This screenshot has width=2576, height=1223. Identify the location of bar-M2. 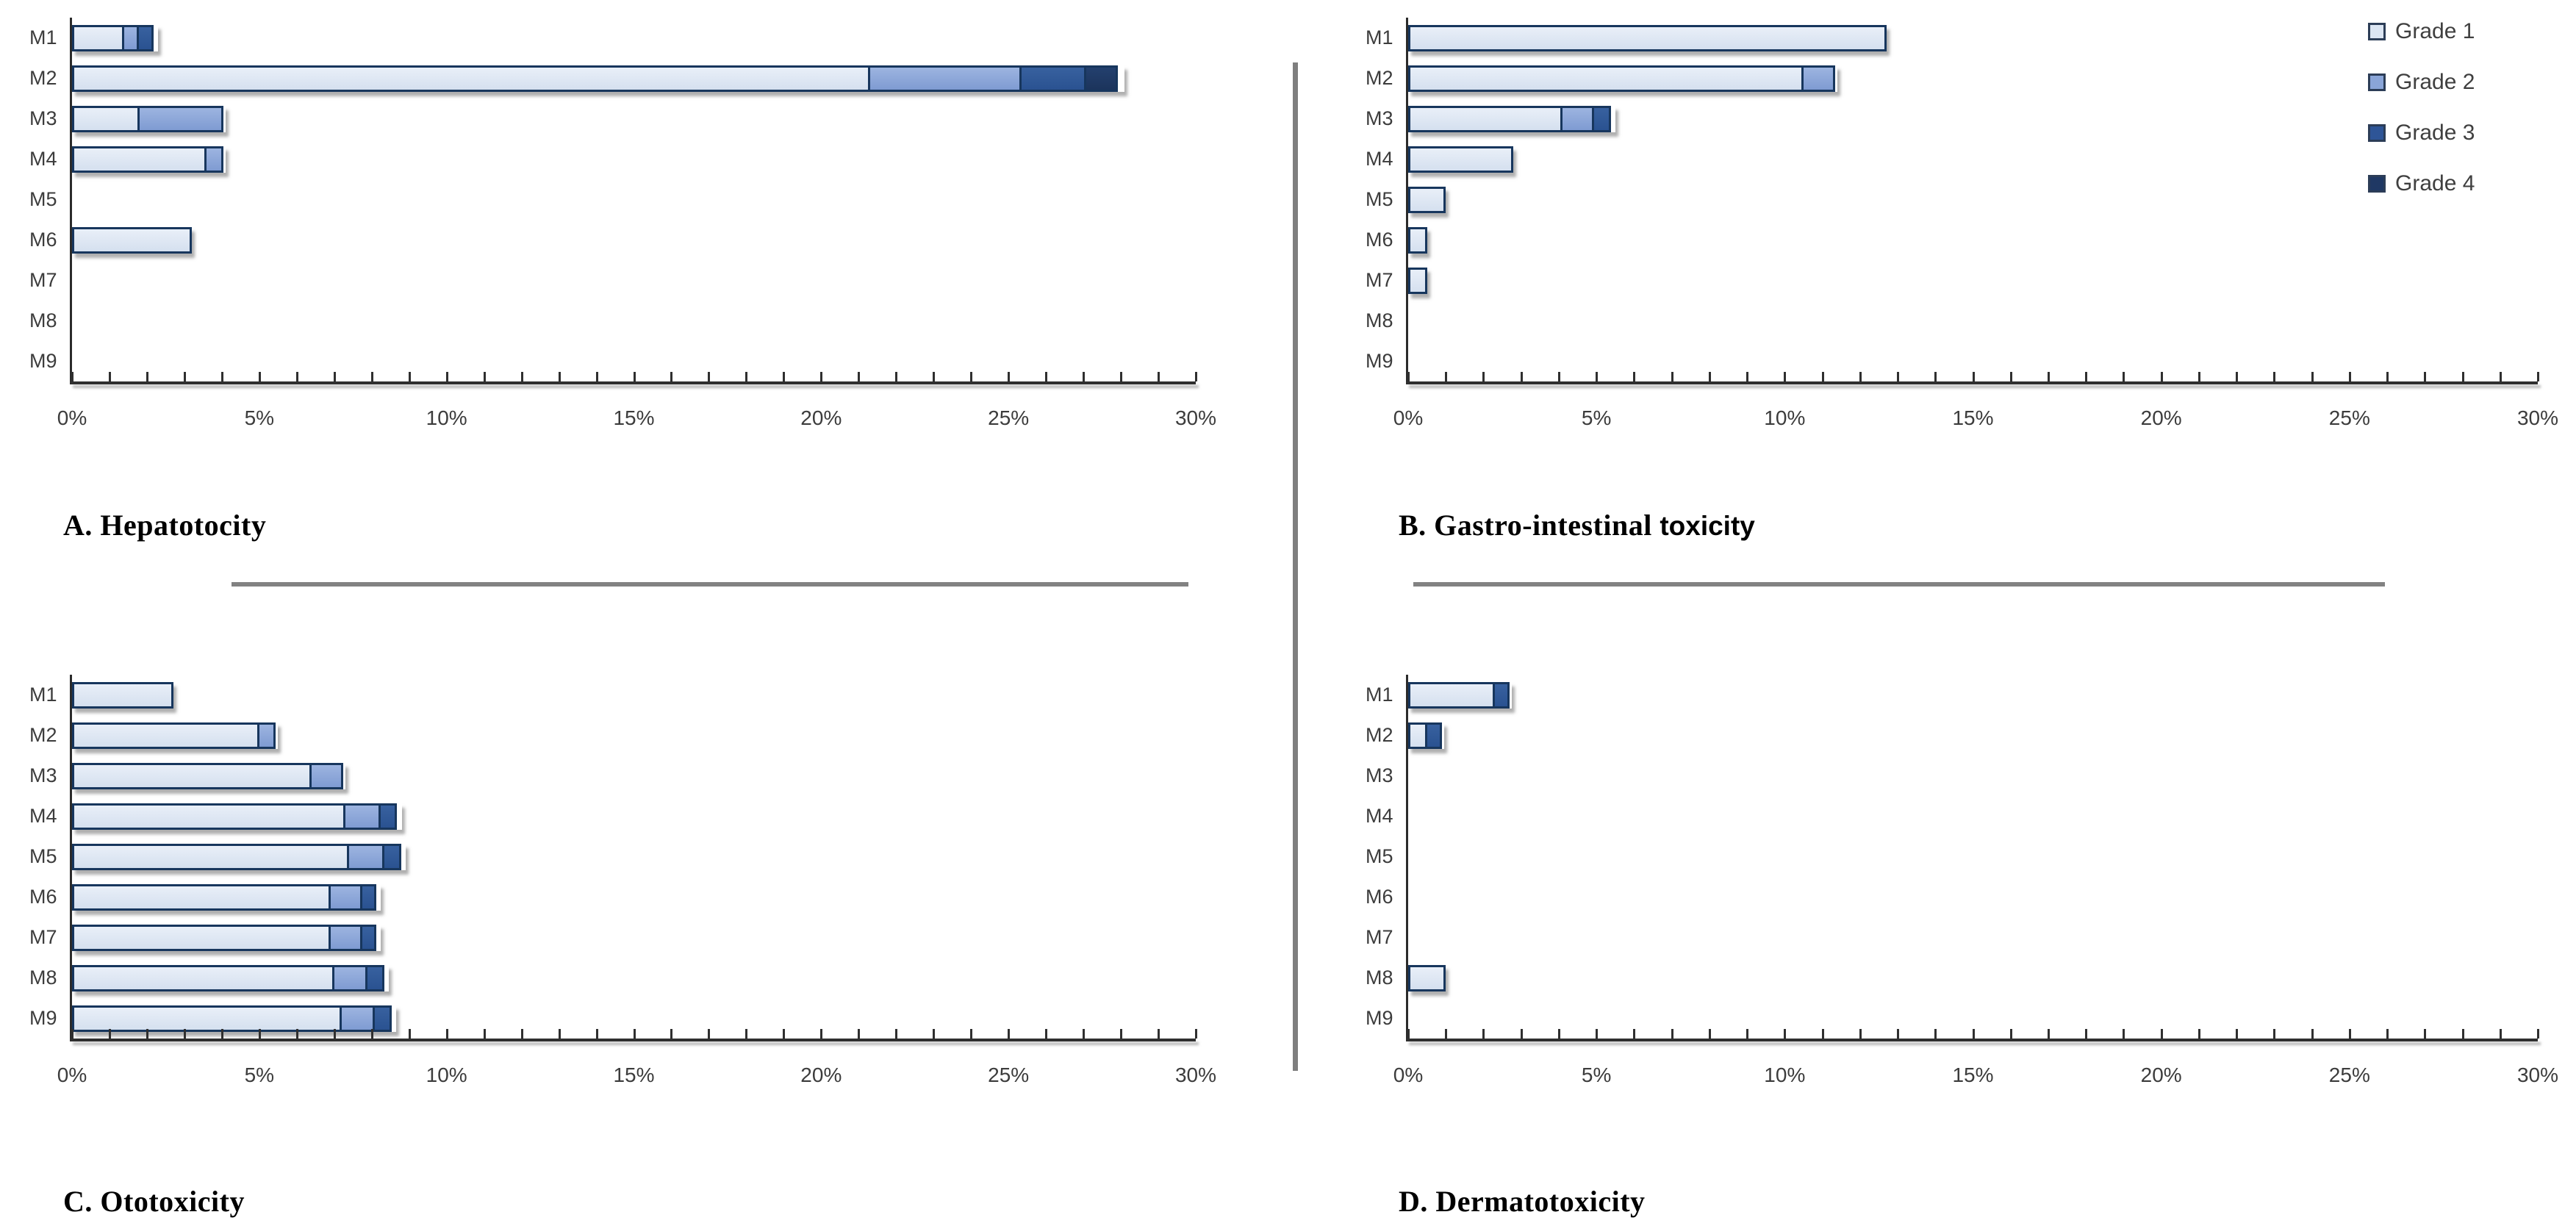
(175, 735).